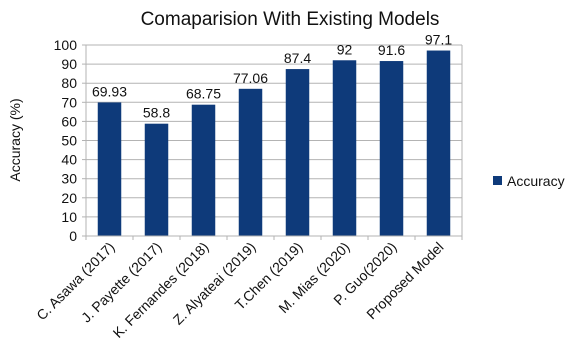 The height and width of the screenshot is (360, 576). I want to click on y-tick-label: 20, so click(69, 198).